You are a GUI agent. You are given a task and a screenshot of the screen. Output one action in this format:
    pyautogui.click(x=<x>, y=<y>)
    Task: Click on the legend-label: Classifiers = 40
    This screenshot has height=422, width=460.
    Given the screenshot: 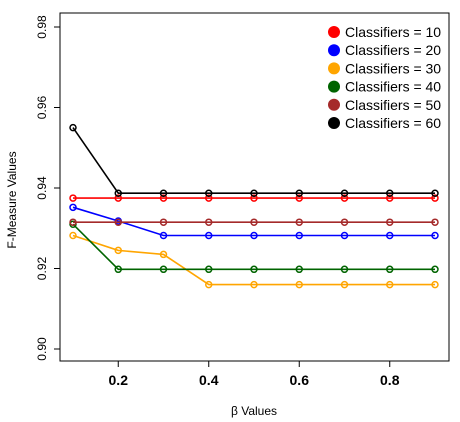 What is the action you would take?
    pyautogui.click(x=393, y=87)
    